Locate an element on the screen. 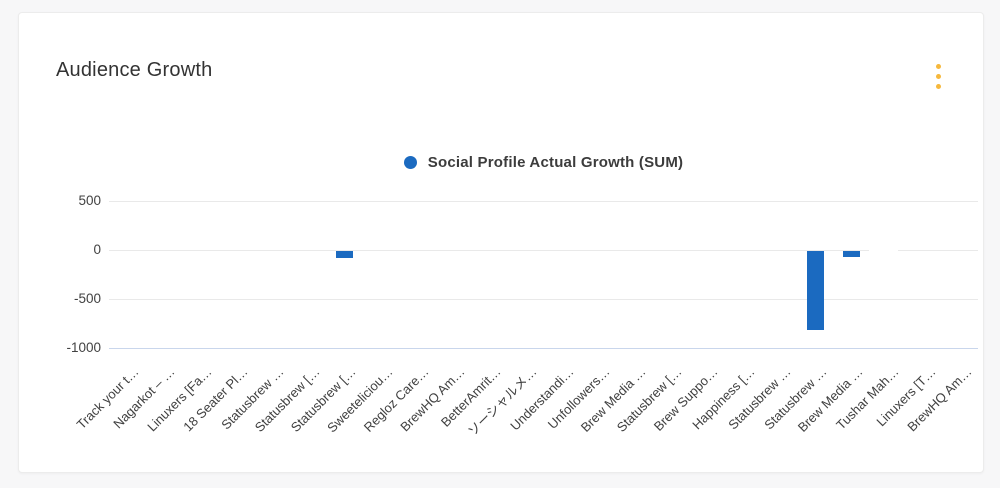  y-axis-tick-label: -500 is located at coordinates (87, 298).